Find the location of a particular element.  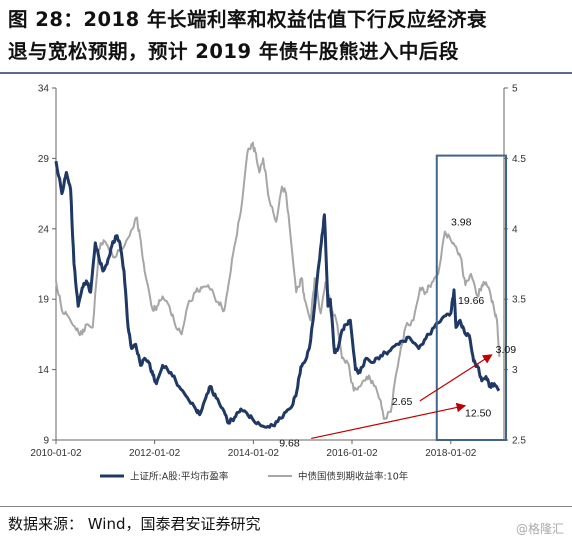

watermark-text: @格隆汇 is located at coordinates (539, 529).